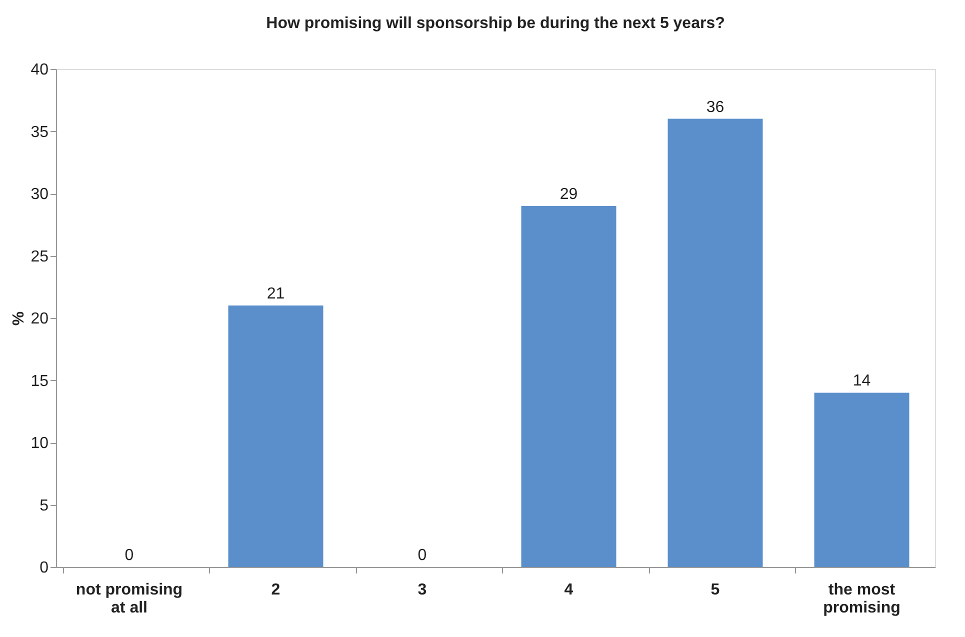  What do you see at coordinates (715, 590) in the screenshot?
I see `x-tick-label: 5` at bounding box center [715, 590].